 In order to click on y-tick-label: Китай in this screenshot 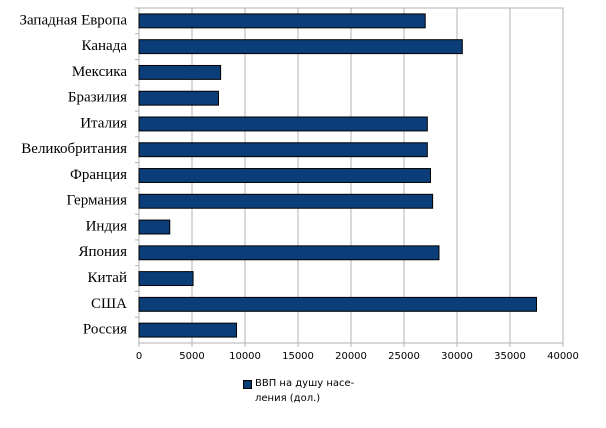, I will do `click(107, 278)`.